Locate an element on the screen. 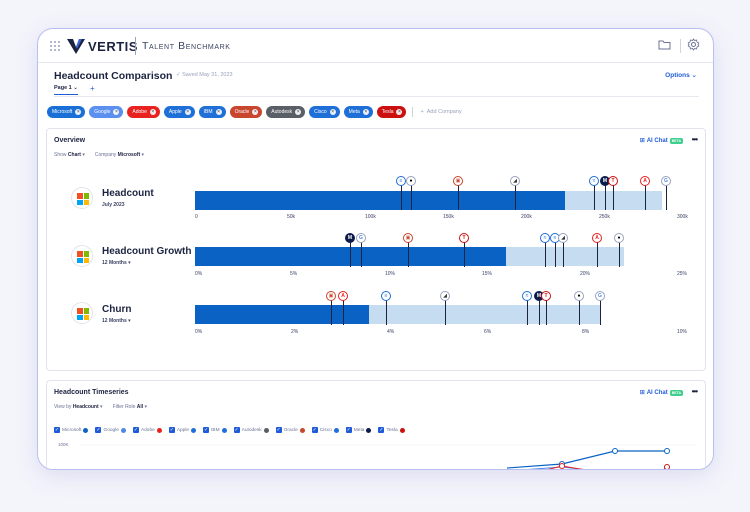 This screenshot has width=750, height=512. options-button: Options ⌄ is located at coordinates (681, 75).